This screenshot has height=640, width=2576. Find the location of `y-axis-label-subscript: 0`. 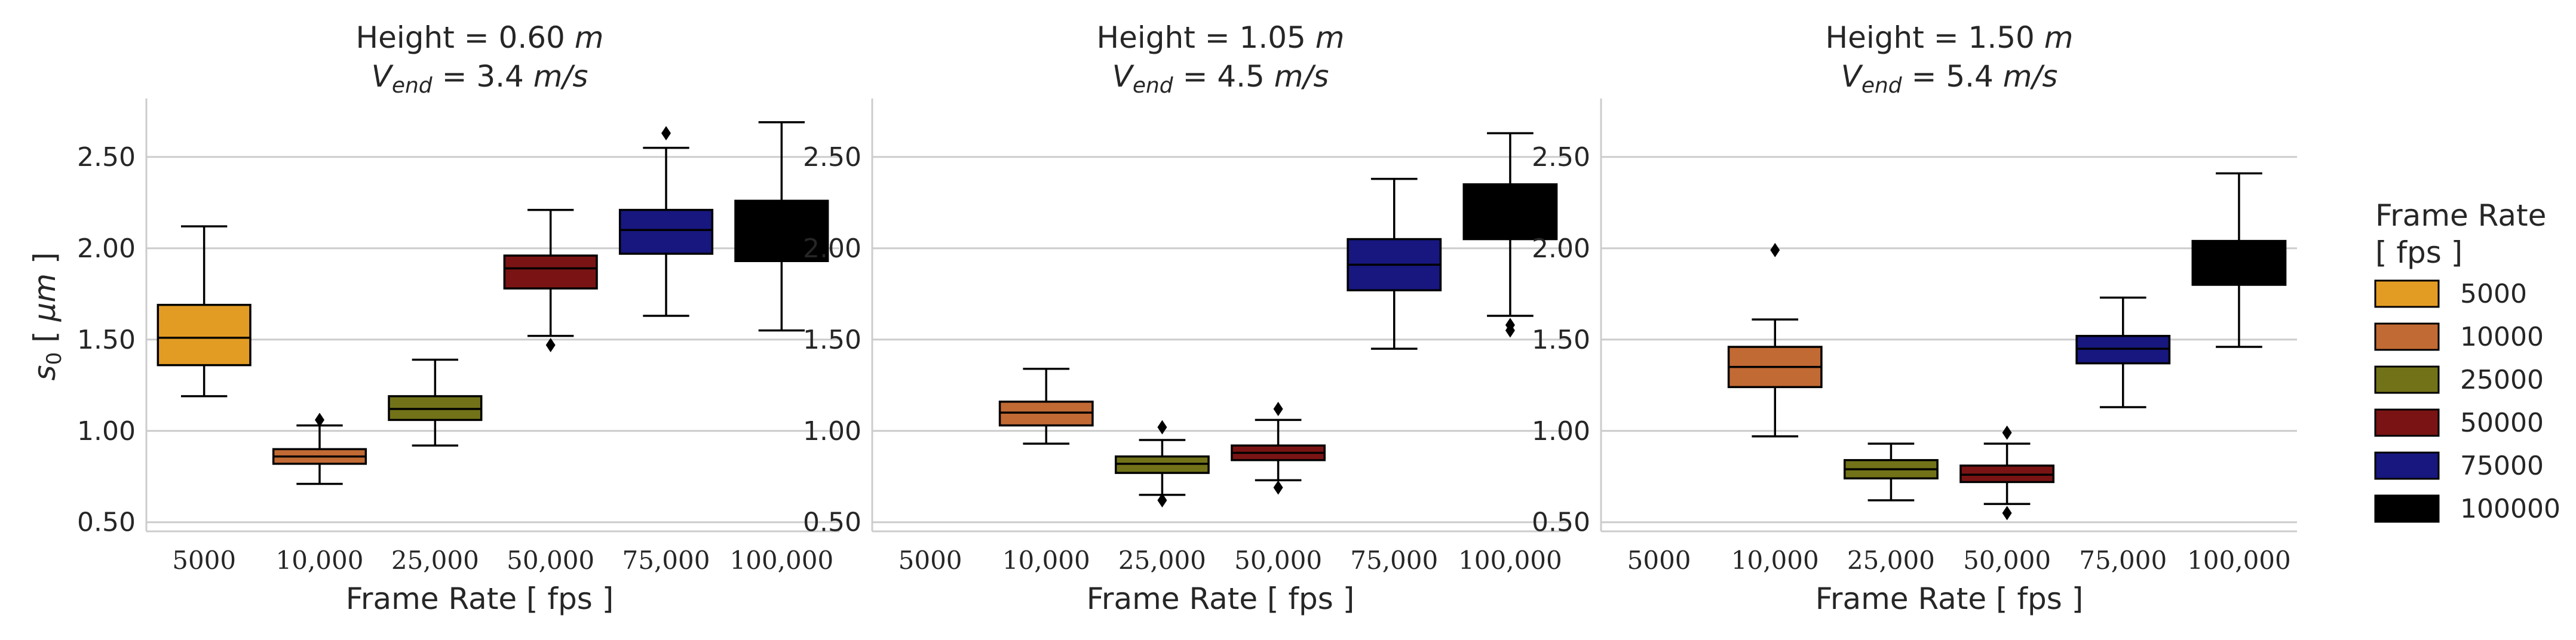

y-axis-label-subscript: 0 is located at coordinates (54, 358).